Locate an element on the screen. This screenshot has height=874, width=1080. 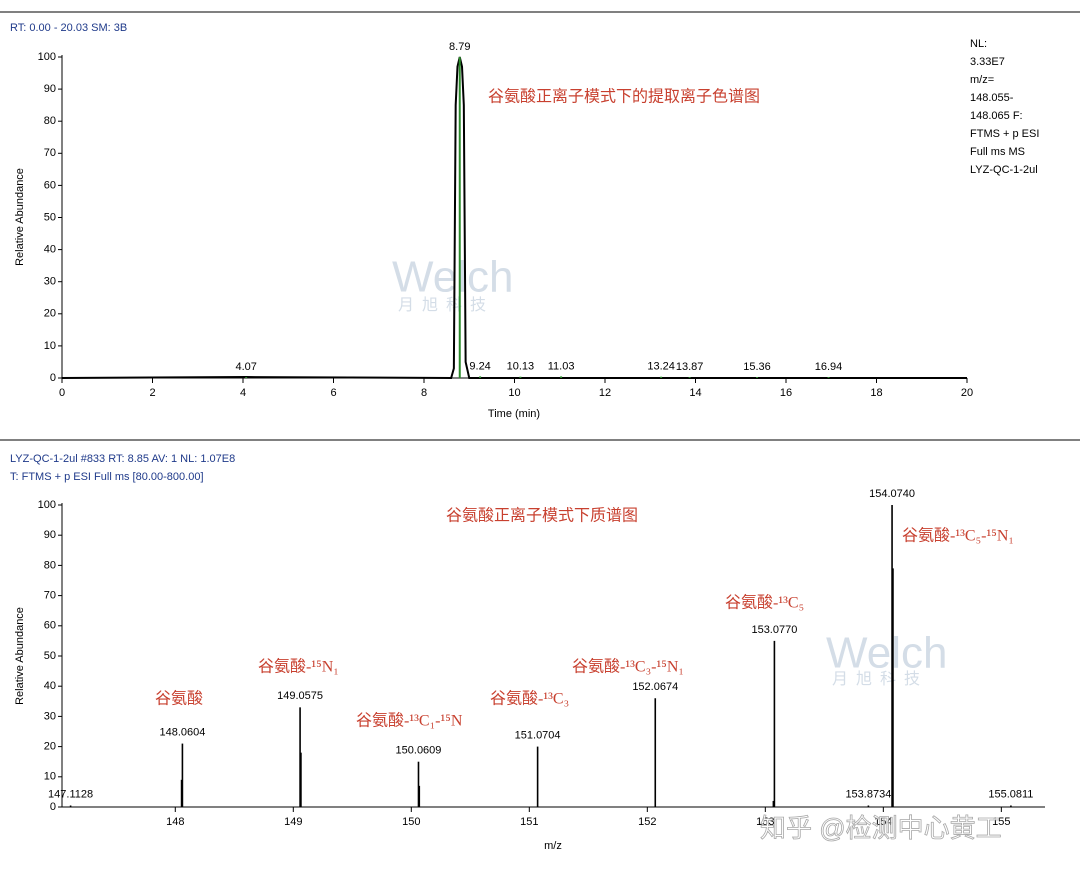
peak-label: 8.79 is located at coordinates (459, 47).